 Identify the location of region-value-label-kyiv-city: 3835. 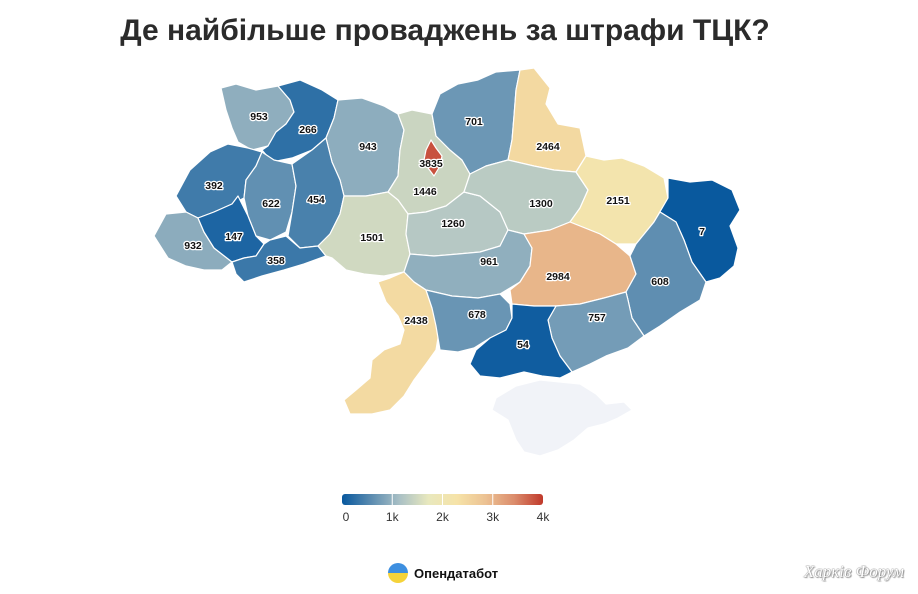
(431, 164).